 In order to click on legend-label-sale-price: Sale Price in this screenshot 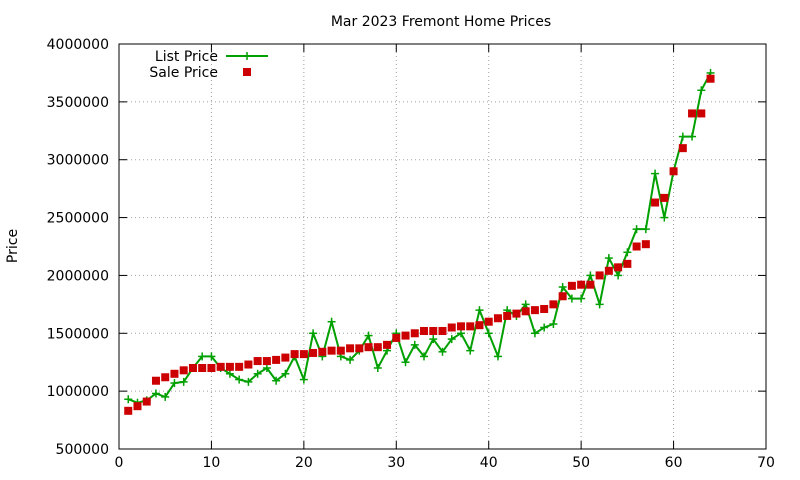, I will do `click(183, 73)`.